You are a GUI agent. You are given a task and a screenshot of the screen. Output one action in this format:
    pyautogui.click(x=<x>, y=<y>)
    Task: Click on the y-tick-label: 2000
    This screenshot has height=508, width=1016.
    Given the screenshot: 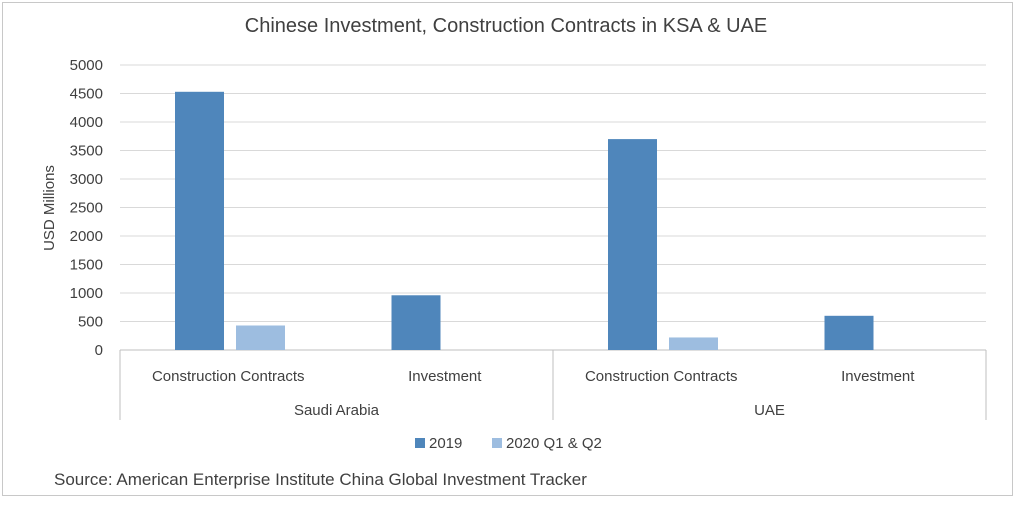 What is the action you would take?
    pyautogui.click(x=86, y=236)
    